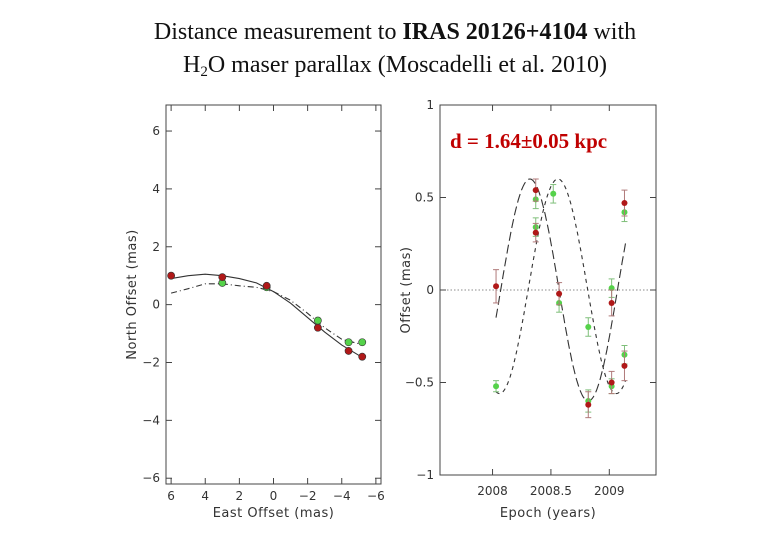 The width and height of the screenshot is (780, 540). What do you see at coordinates (278, 32) in the screenshot?
I see `title-prefix: Distance measurement to` at bounding box center [278, 32].